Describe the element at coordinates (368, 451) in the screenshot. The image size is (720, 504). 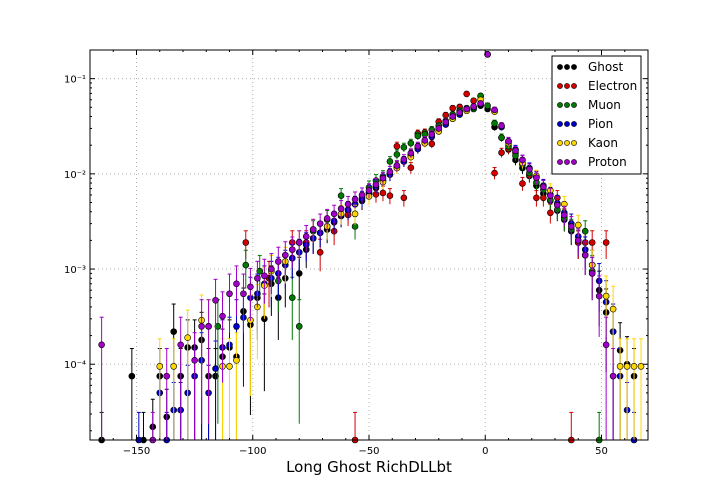
I see `x-tick-label: −50` at that location.